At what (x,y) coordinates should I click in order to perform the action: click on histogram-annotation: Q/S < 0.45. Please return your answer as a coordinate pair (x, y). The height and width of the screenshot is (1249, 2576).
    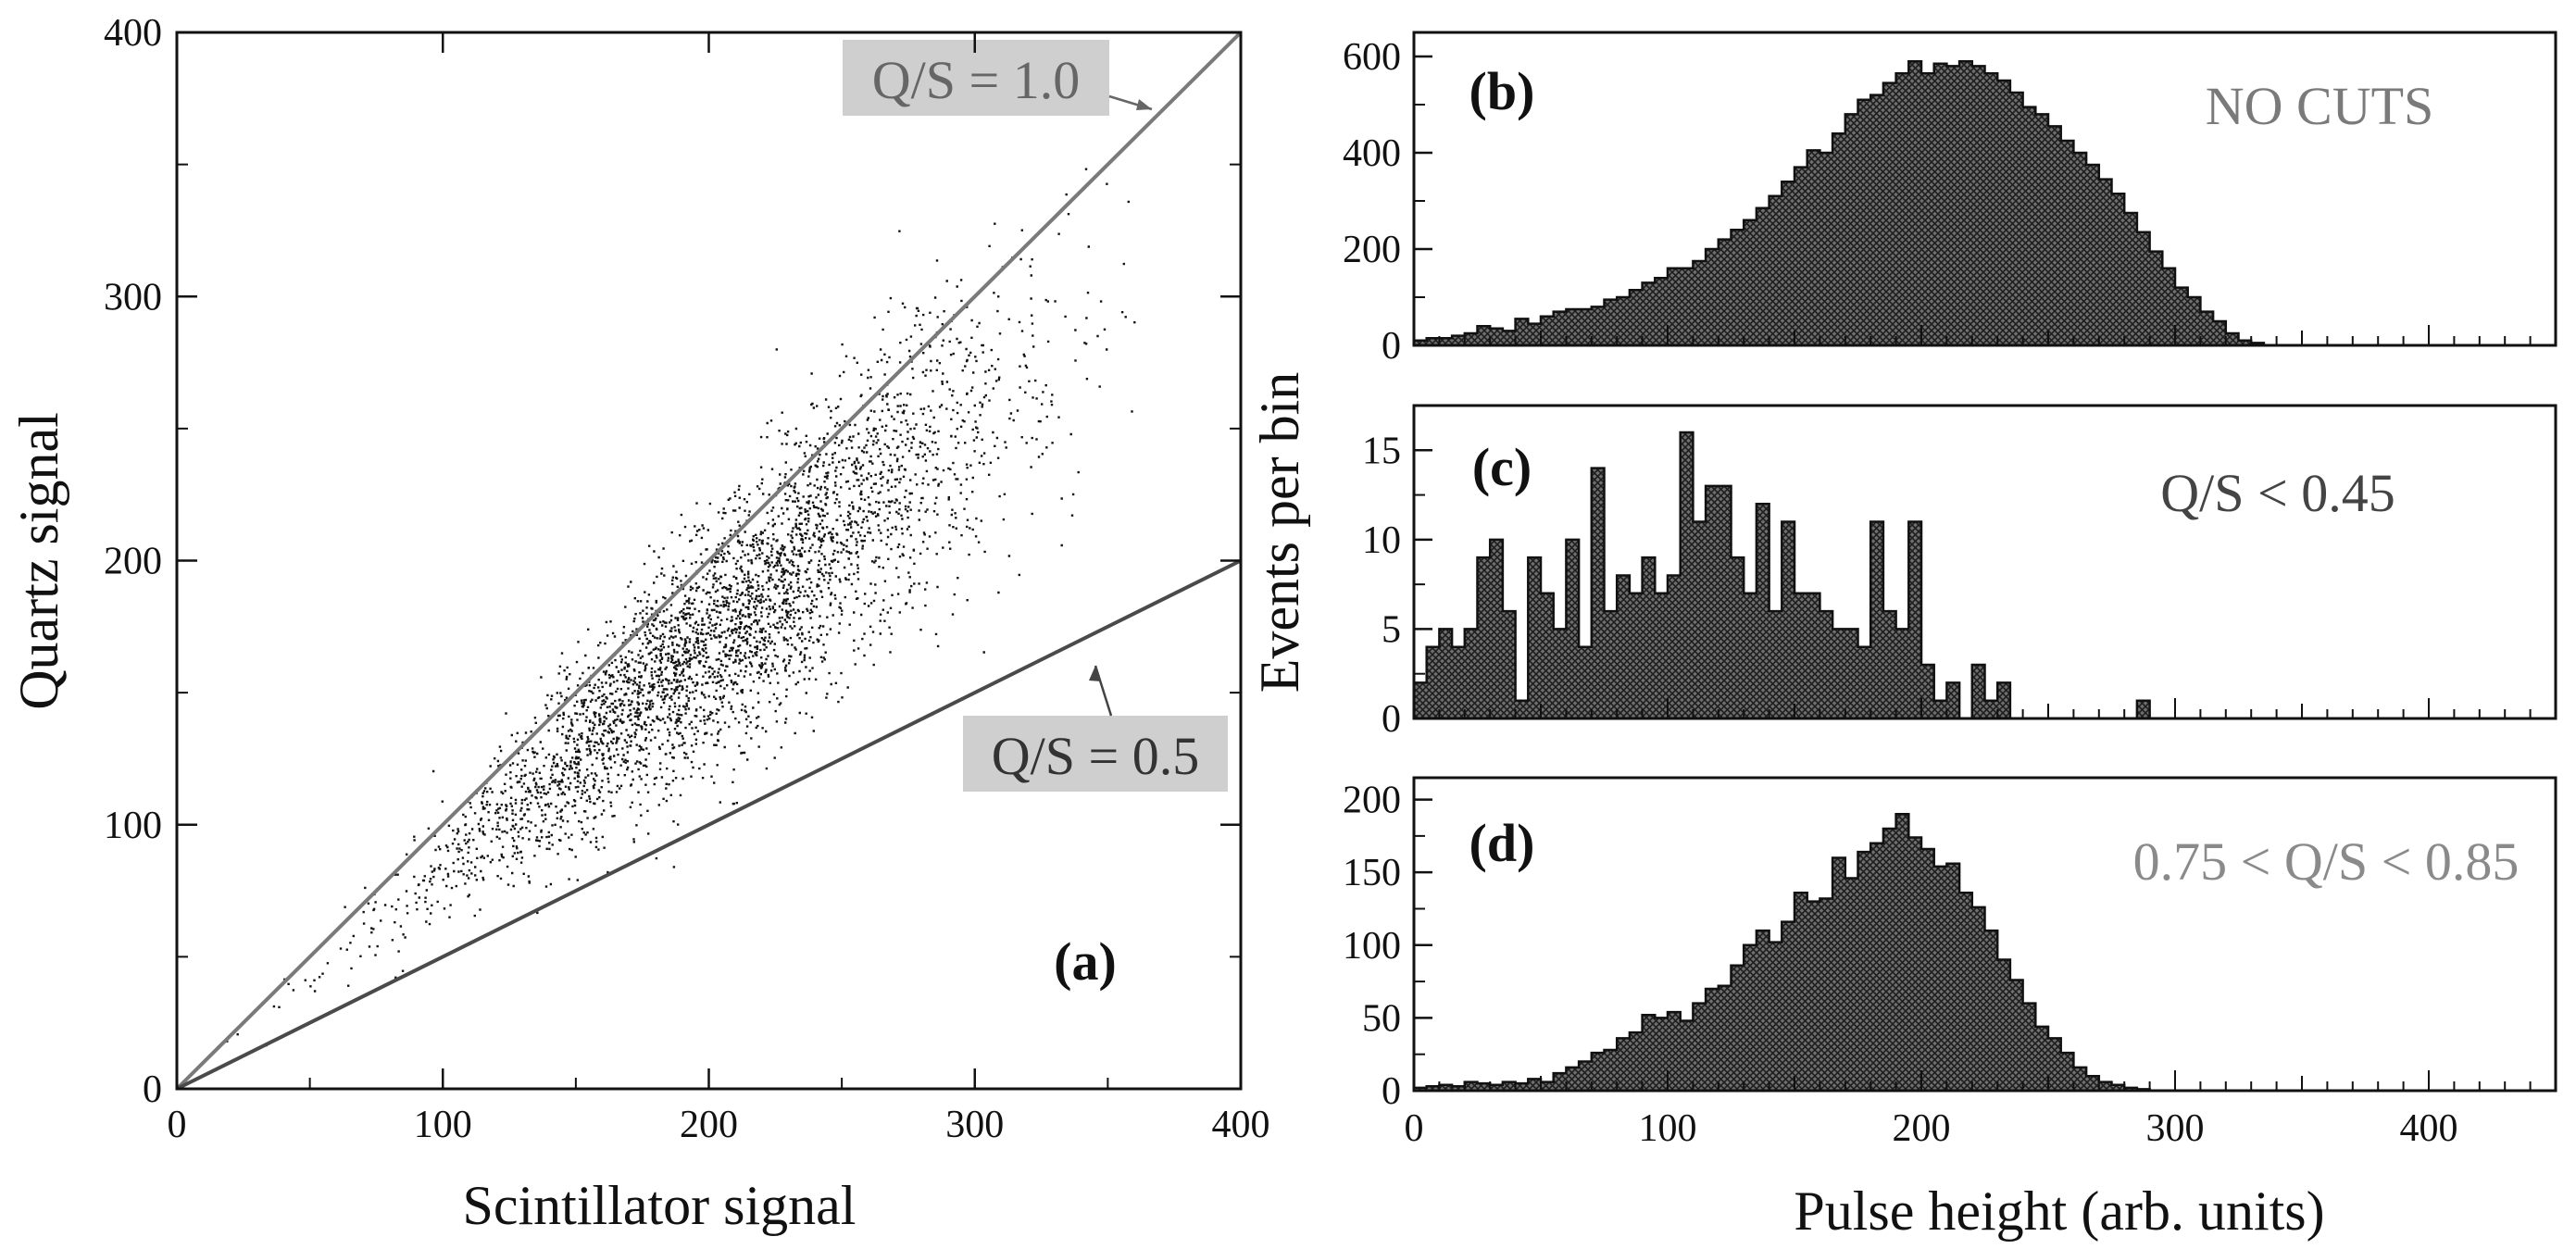
    Looking at the image, I should click on (2277, 493).